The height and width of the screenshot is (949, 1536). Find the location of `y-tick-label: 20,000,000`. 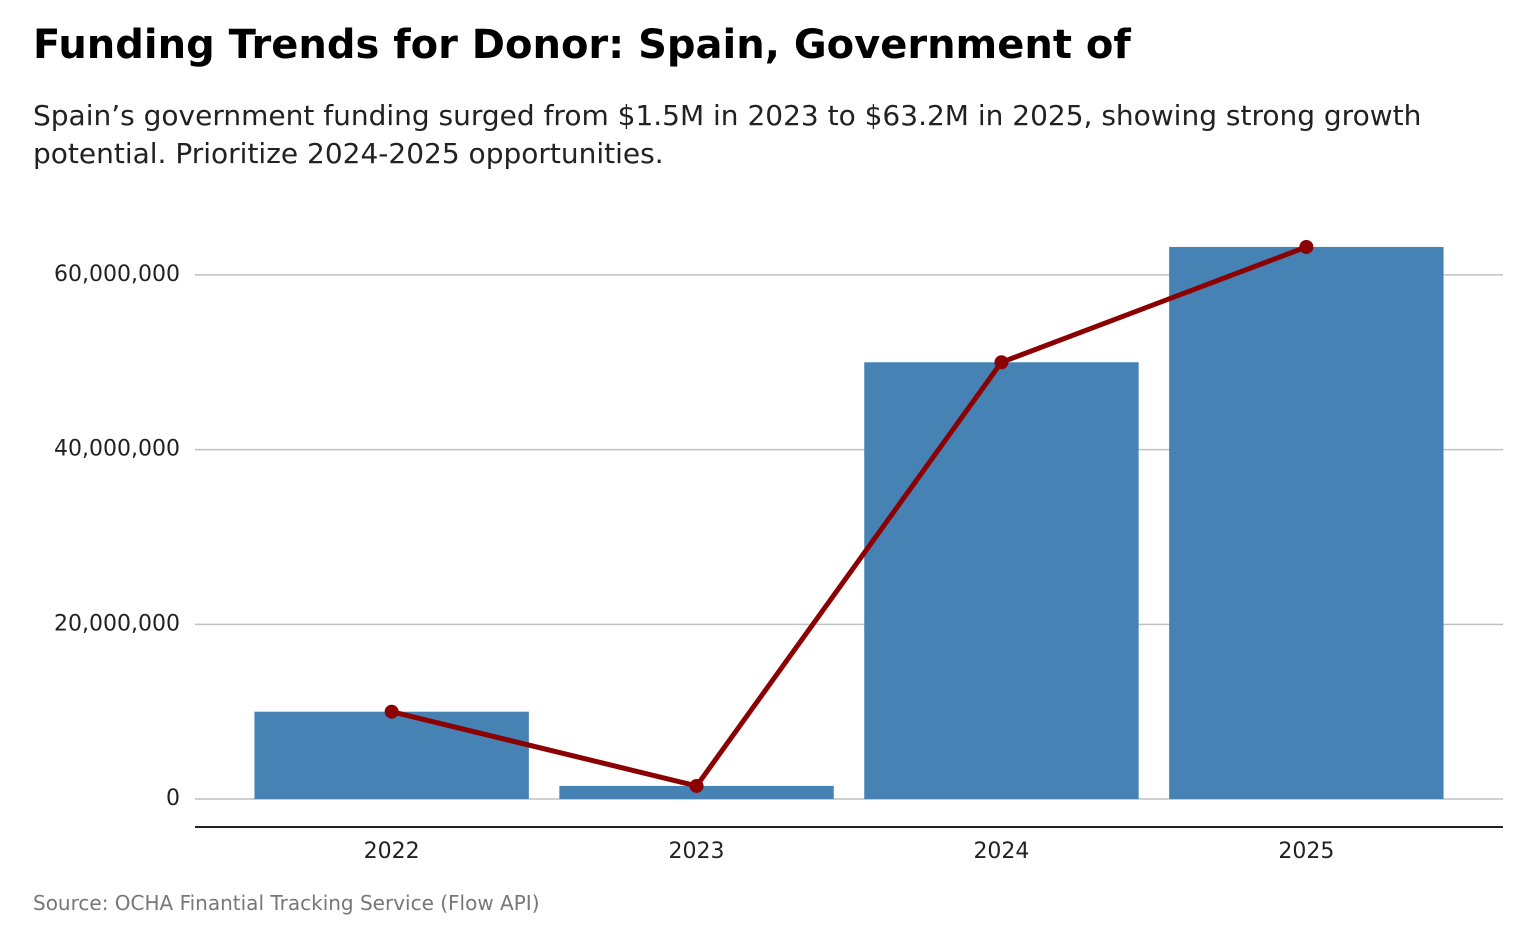

y-tick-label: 20,000,000 is located at coordinates (117, 623).